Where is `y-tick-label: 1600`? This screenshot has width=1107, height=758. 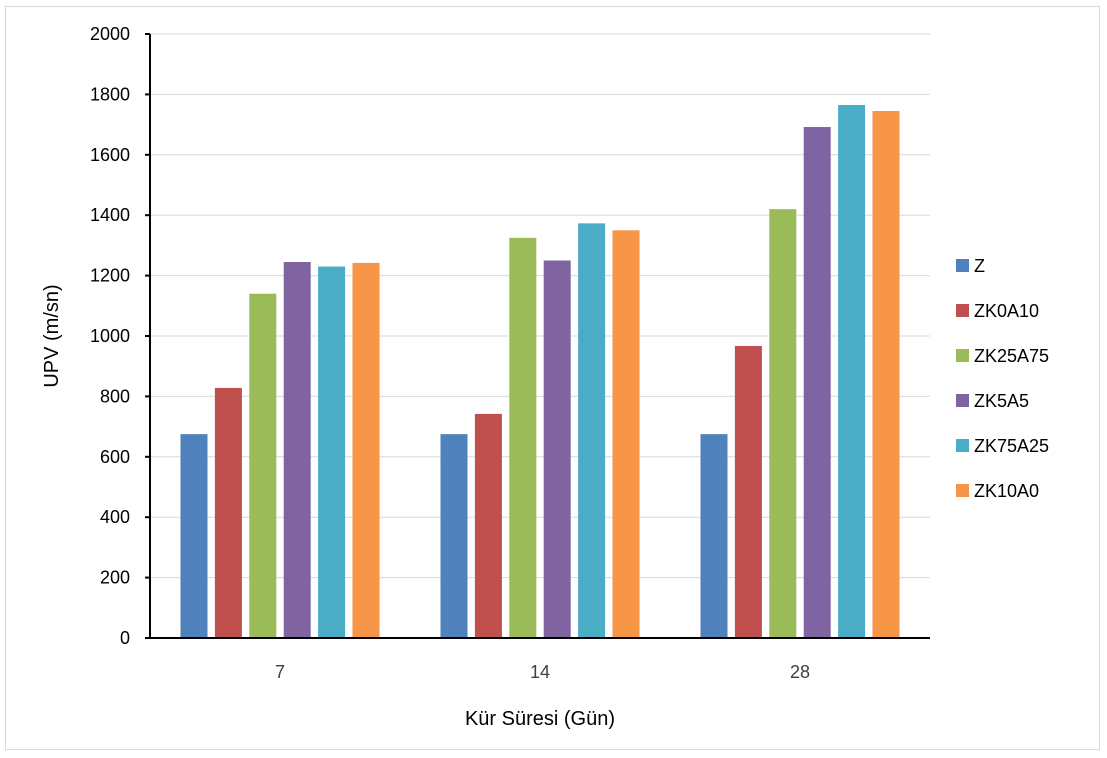 y-tick-label: 1600 is located at coordinates (110, 155).